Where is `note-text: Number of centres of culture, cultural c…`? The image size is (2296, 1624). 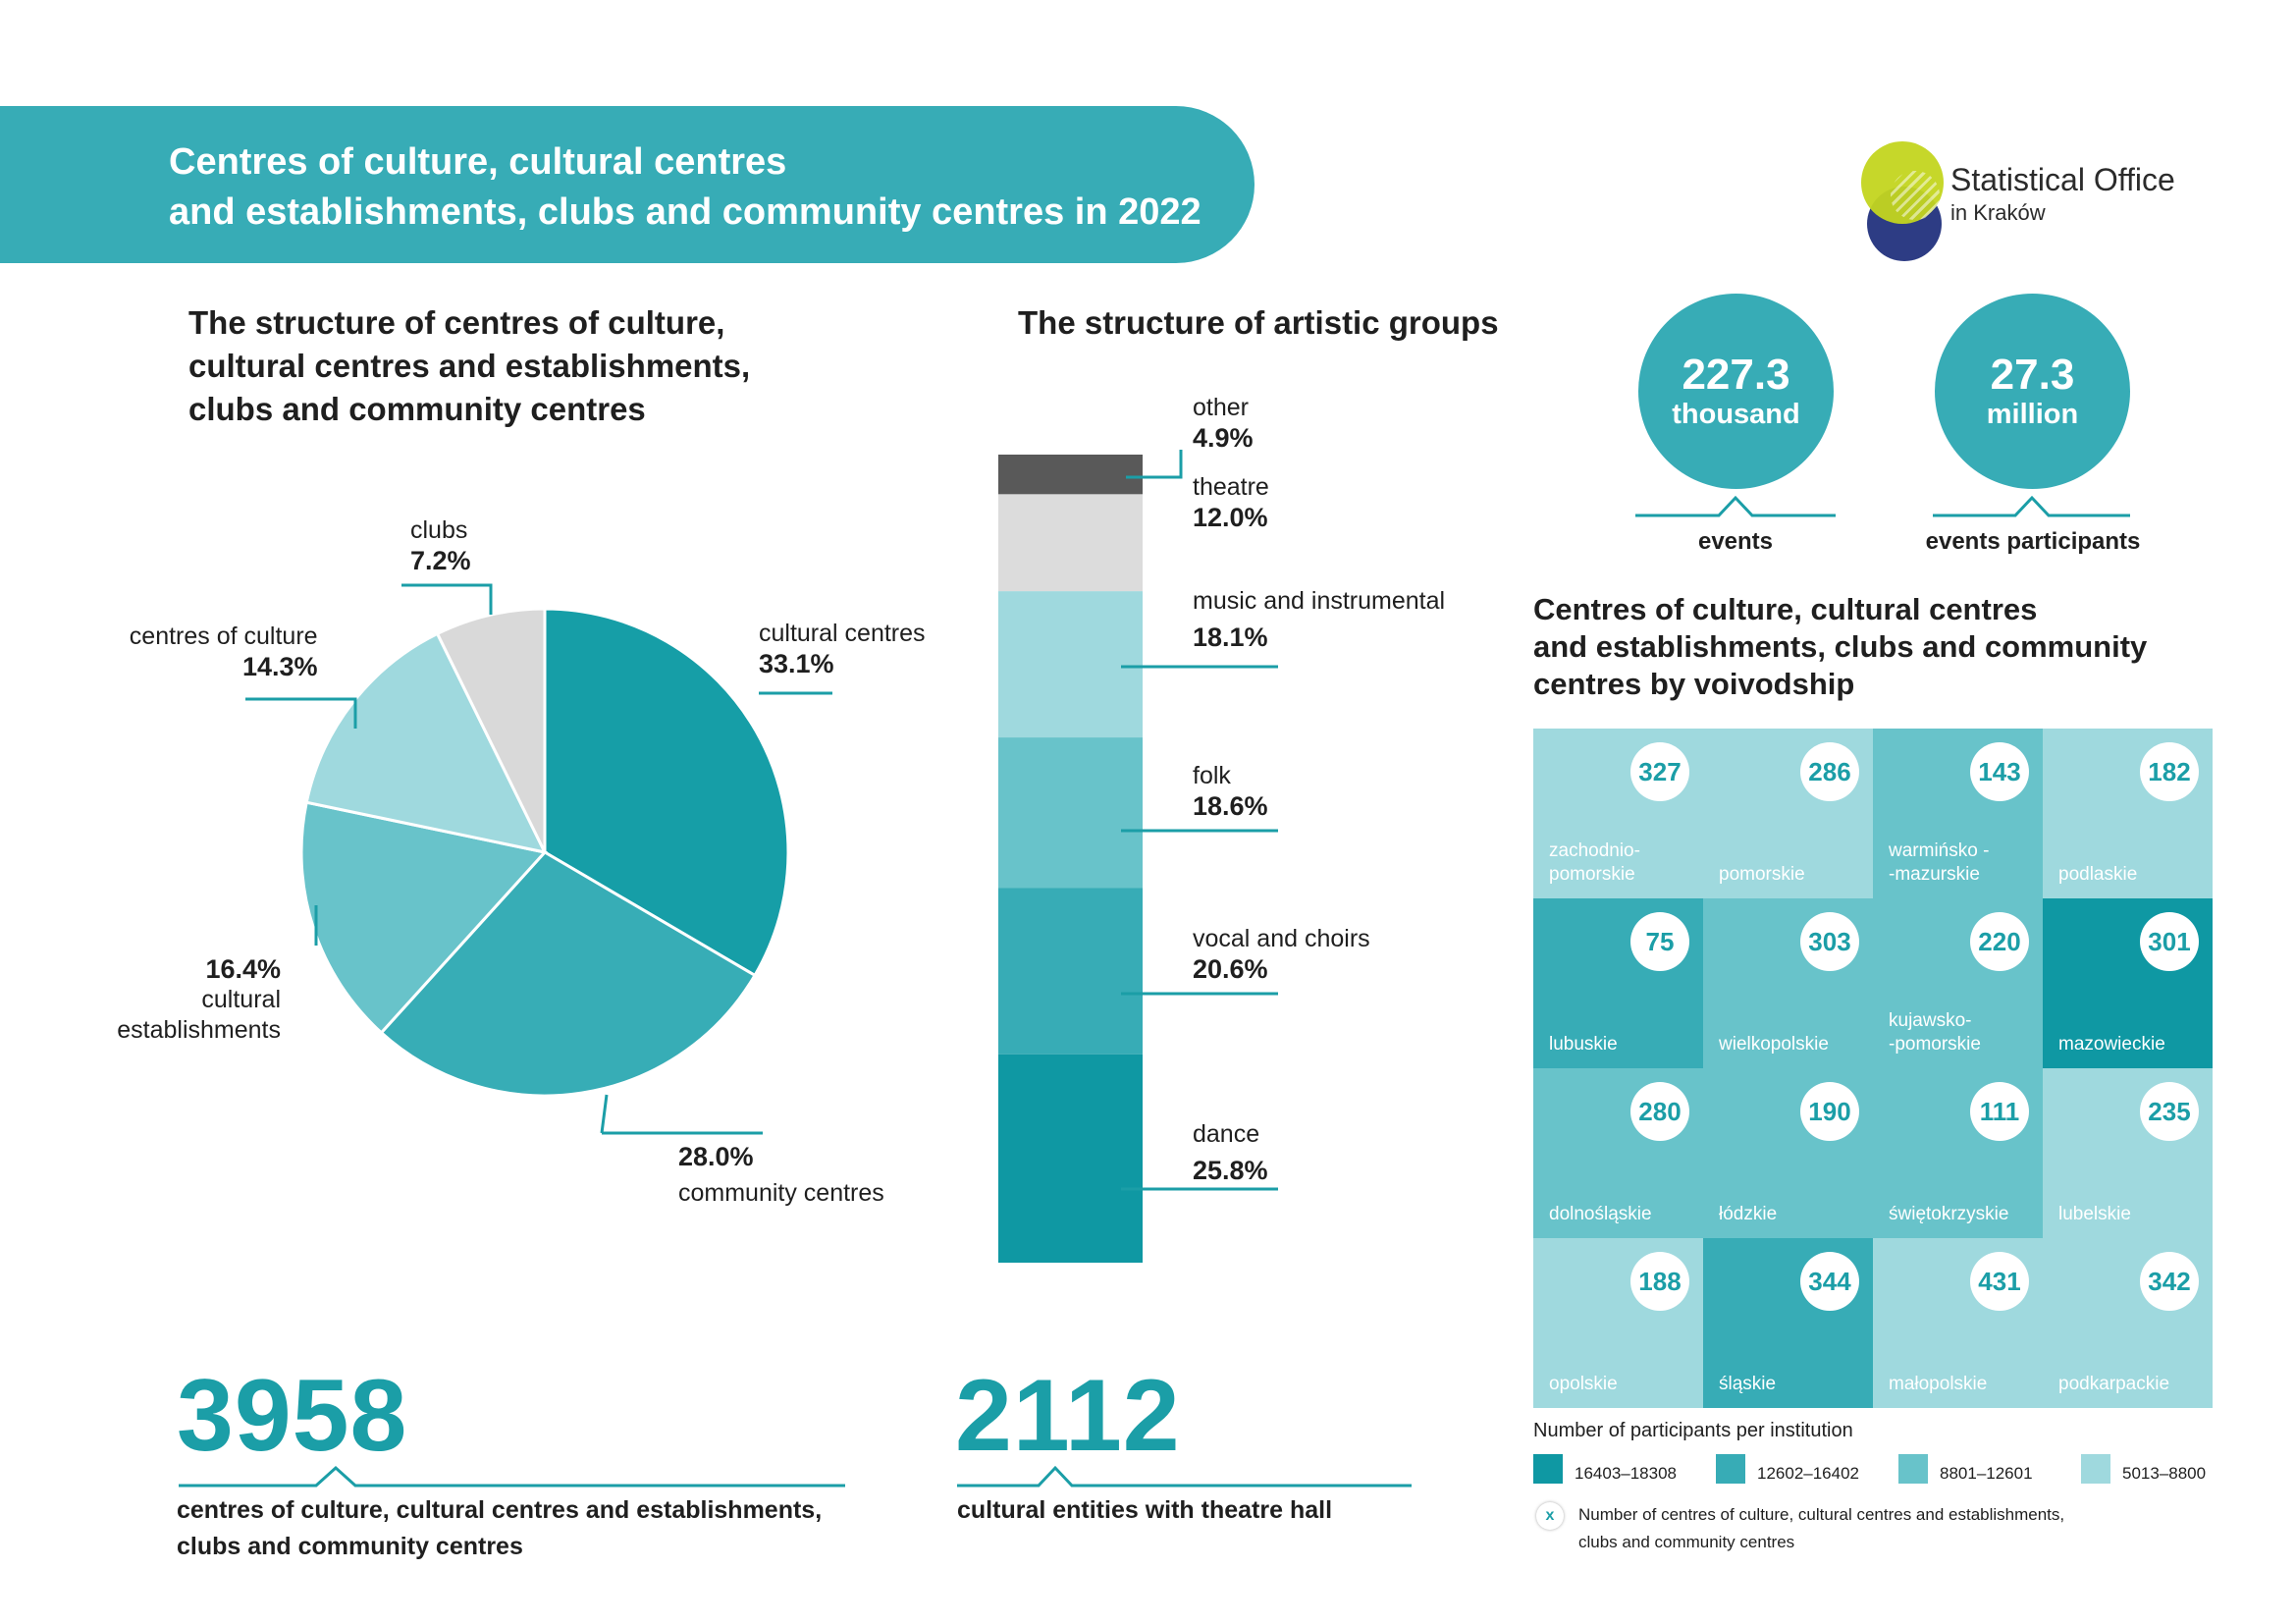
note-text: Number of centres of culture, cultural c… is located at coordinates (1897, 1528).